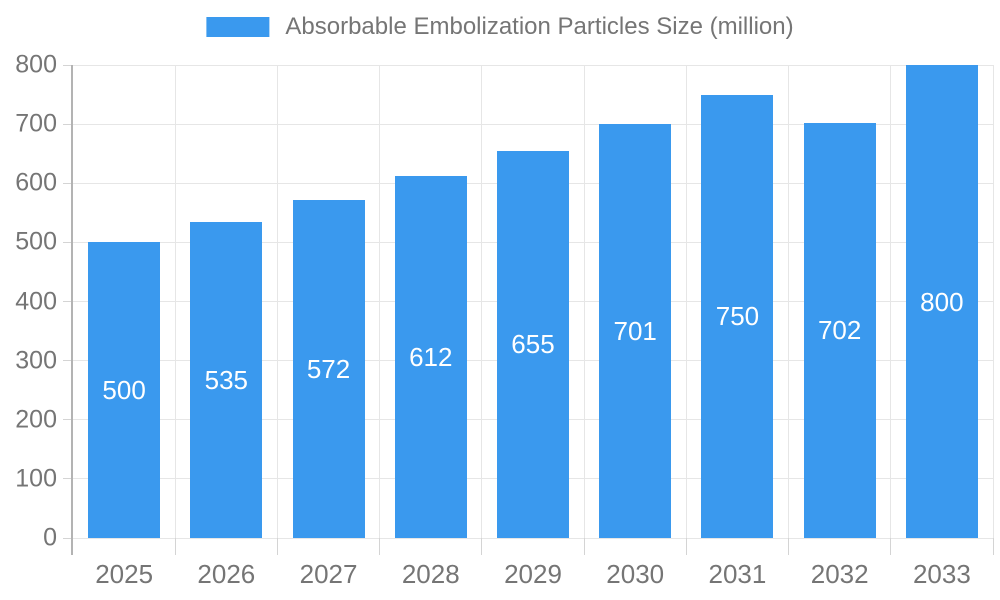  Describe the element at coordinates (36, 360) in the screenshot. I see `y-tick-label: 300` at that location.